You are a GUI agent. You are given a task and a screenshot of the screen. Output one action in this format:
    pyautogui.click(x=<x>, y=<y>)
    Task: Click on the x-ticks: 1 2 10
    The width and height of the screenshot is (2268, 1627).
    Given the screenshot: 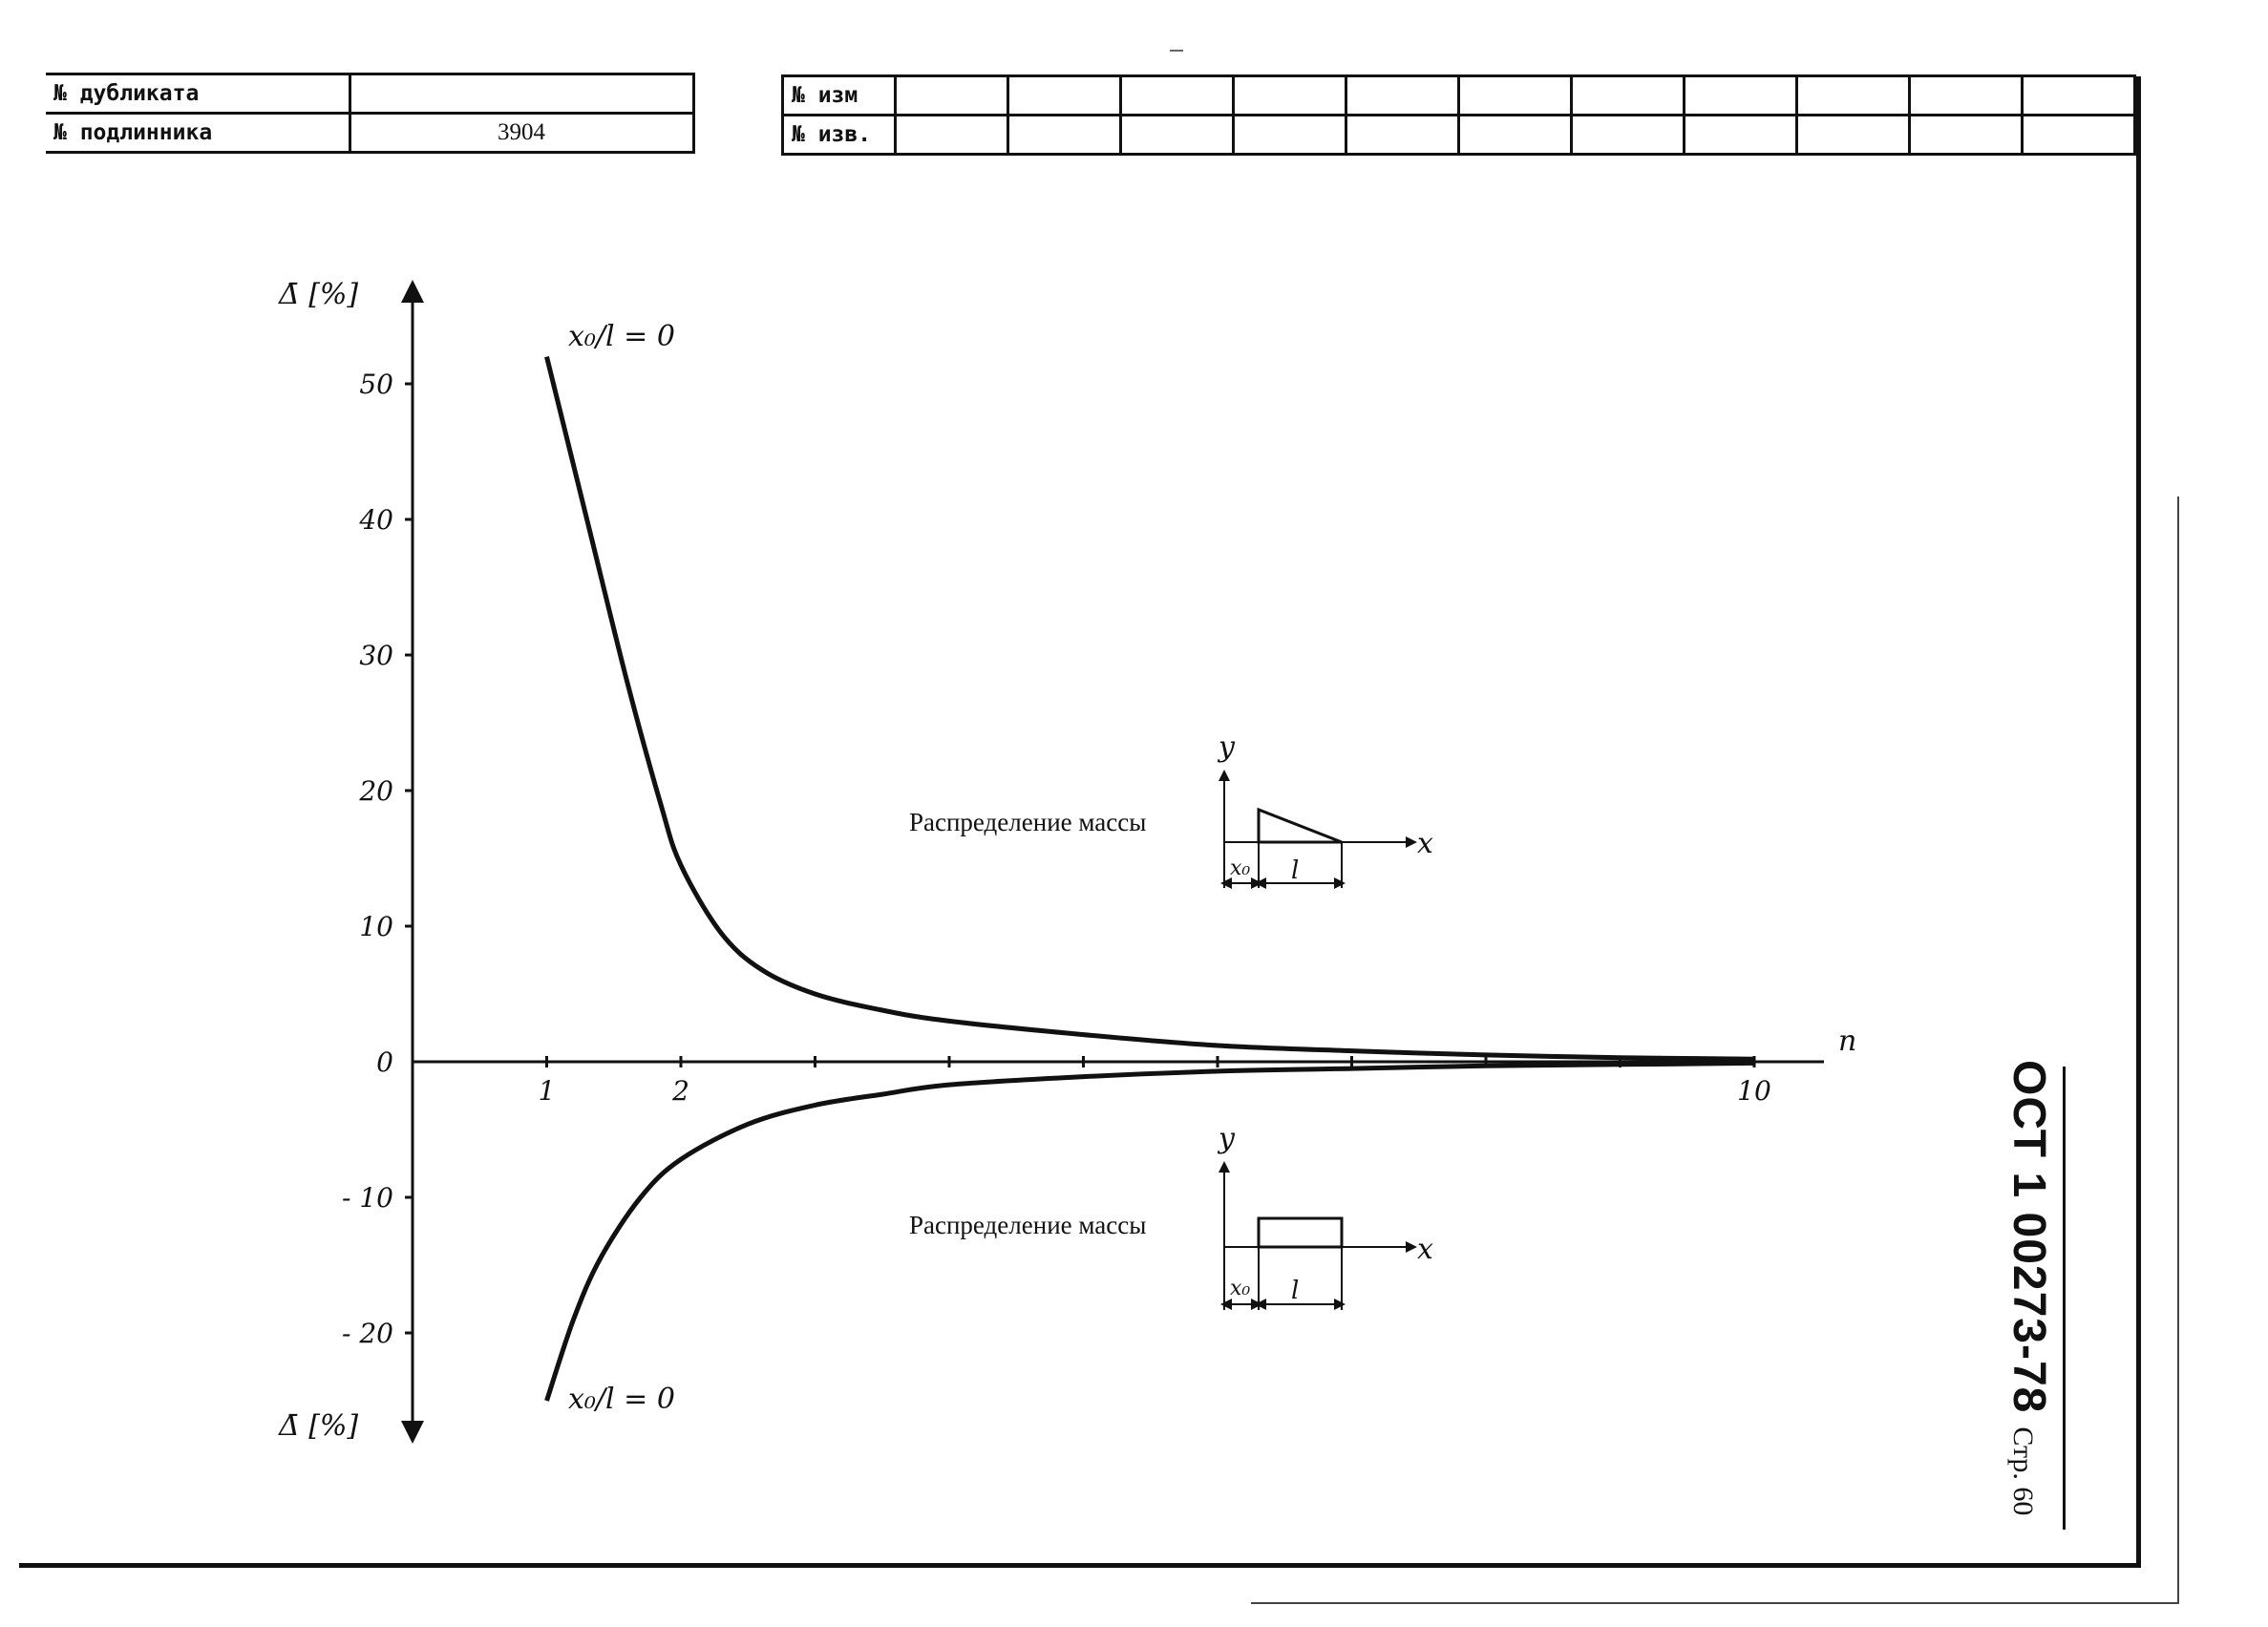 What is the action you would take?
    pyautogui.click(x=1155, y=1081)
    